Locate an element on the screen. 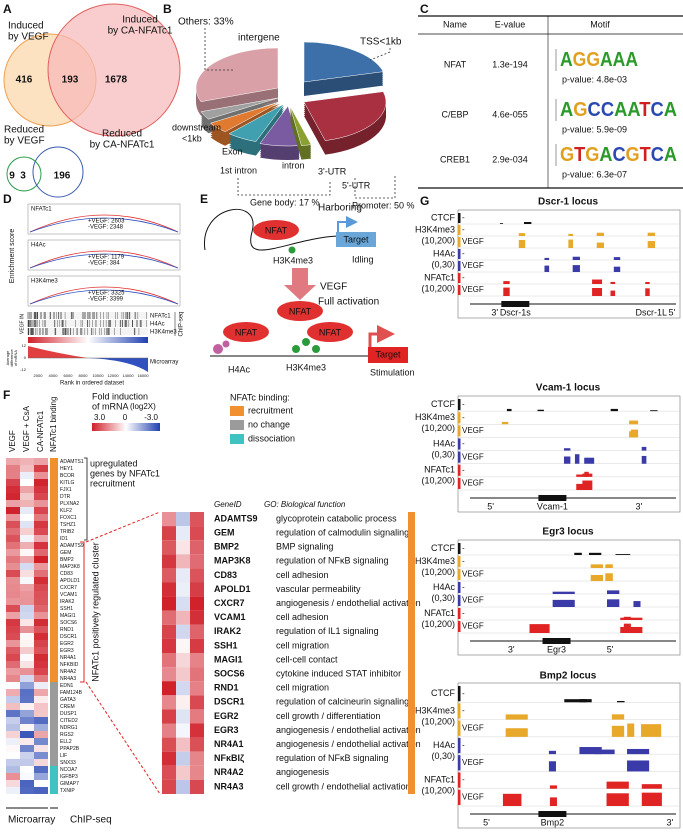 This screenshot has width=683, height=832. venn-label: Induced is located at coordinates (26, 26).